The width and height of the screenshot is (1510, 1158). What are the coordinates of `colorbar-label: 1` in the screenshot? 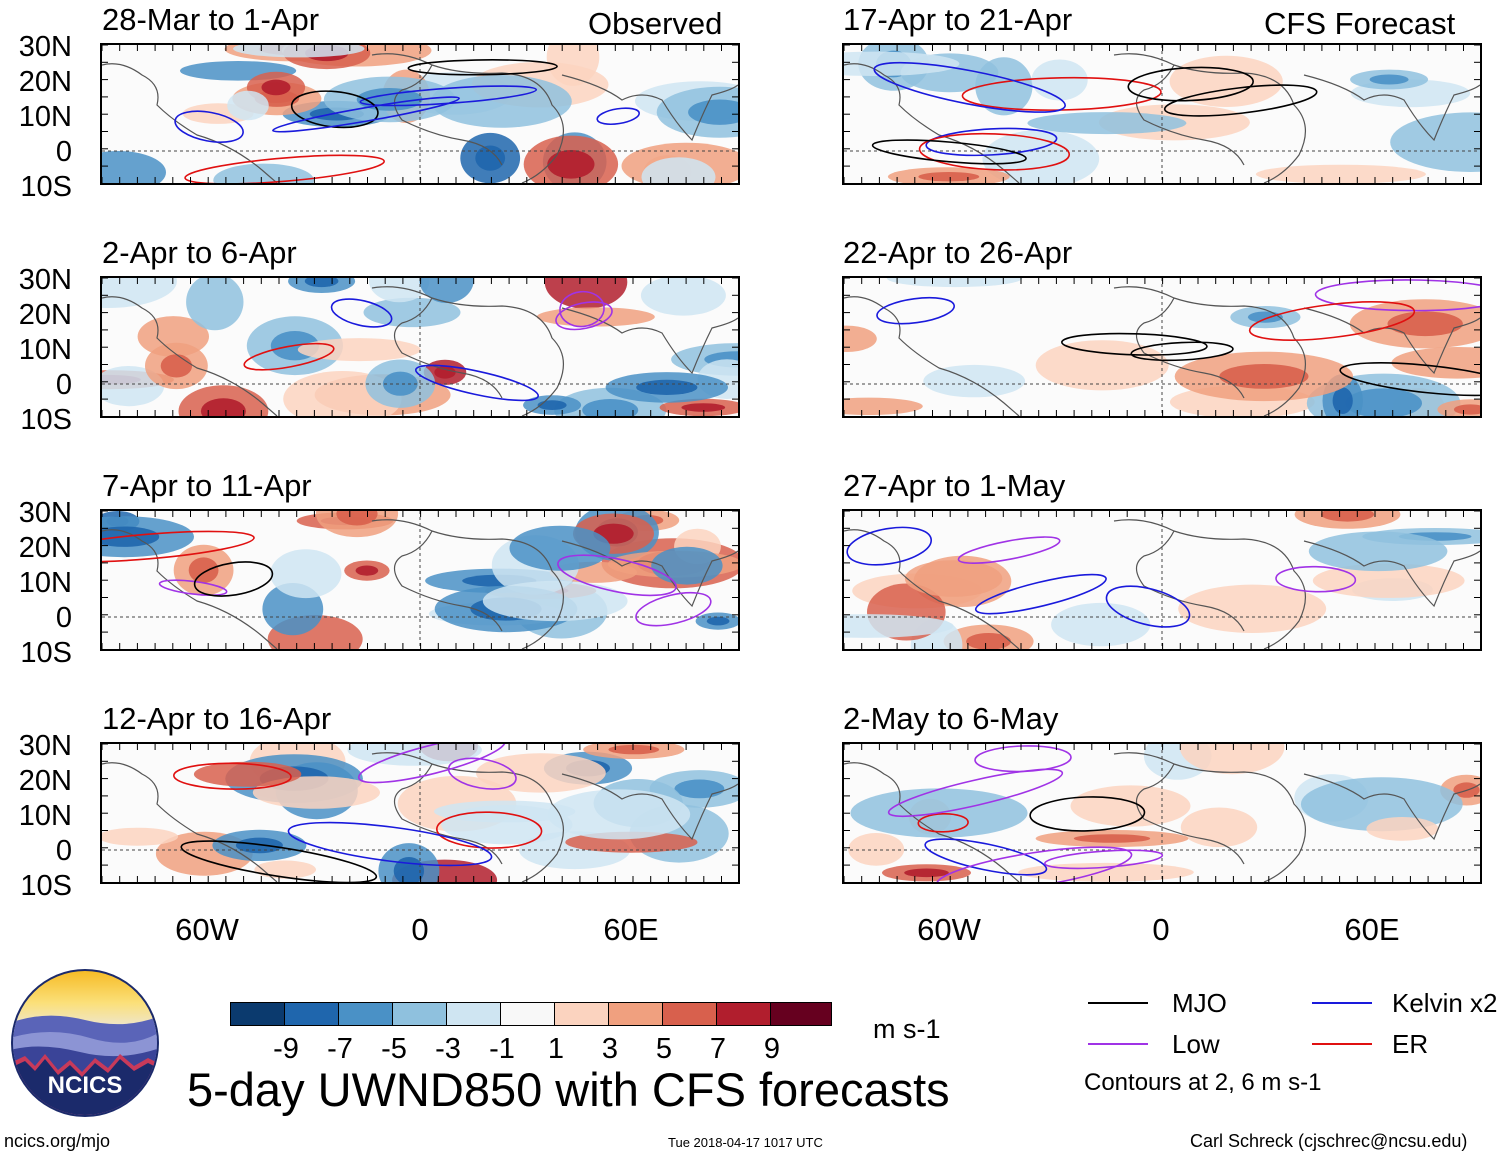 It's located at (556, 1049).